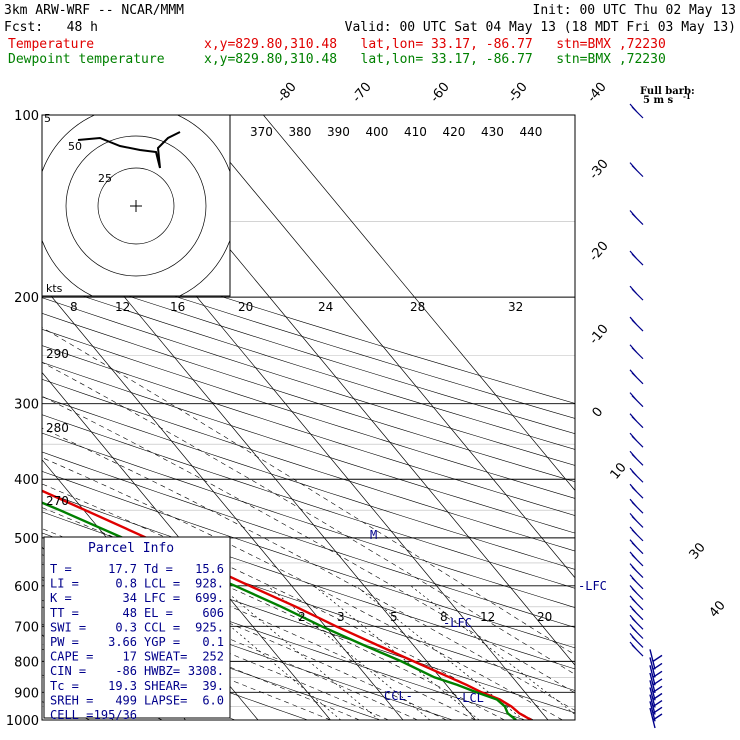  I want to click on parcel-info-cell: 17, so click(130, 657).